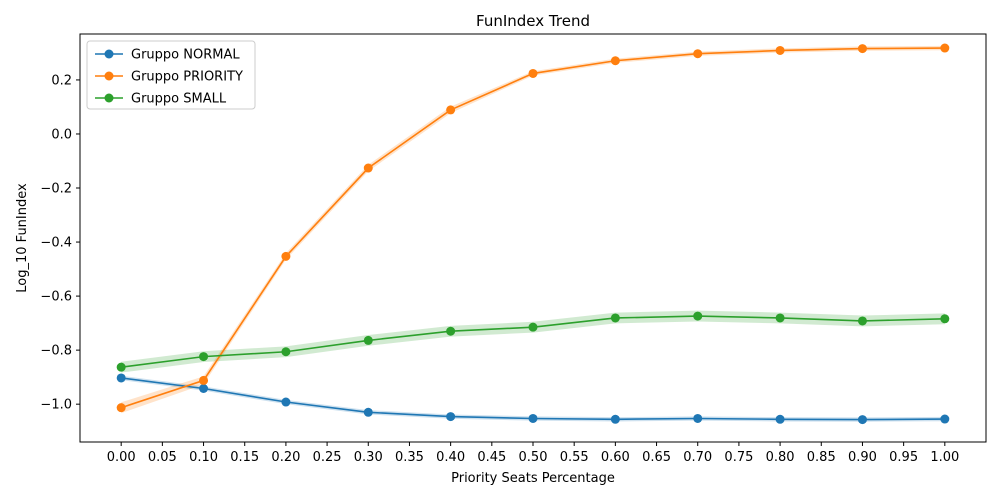 This screenshot has width=1000, height=500. I want to click on gruppo-normal-line, so click(533, 399).